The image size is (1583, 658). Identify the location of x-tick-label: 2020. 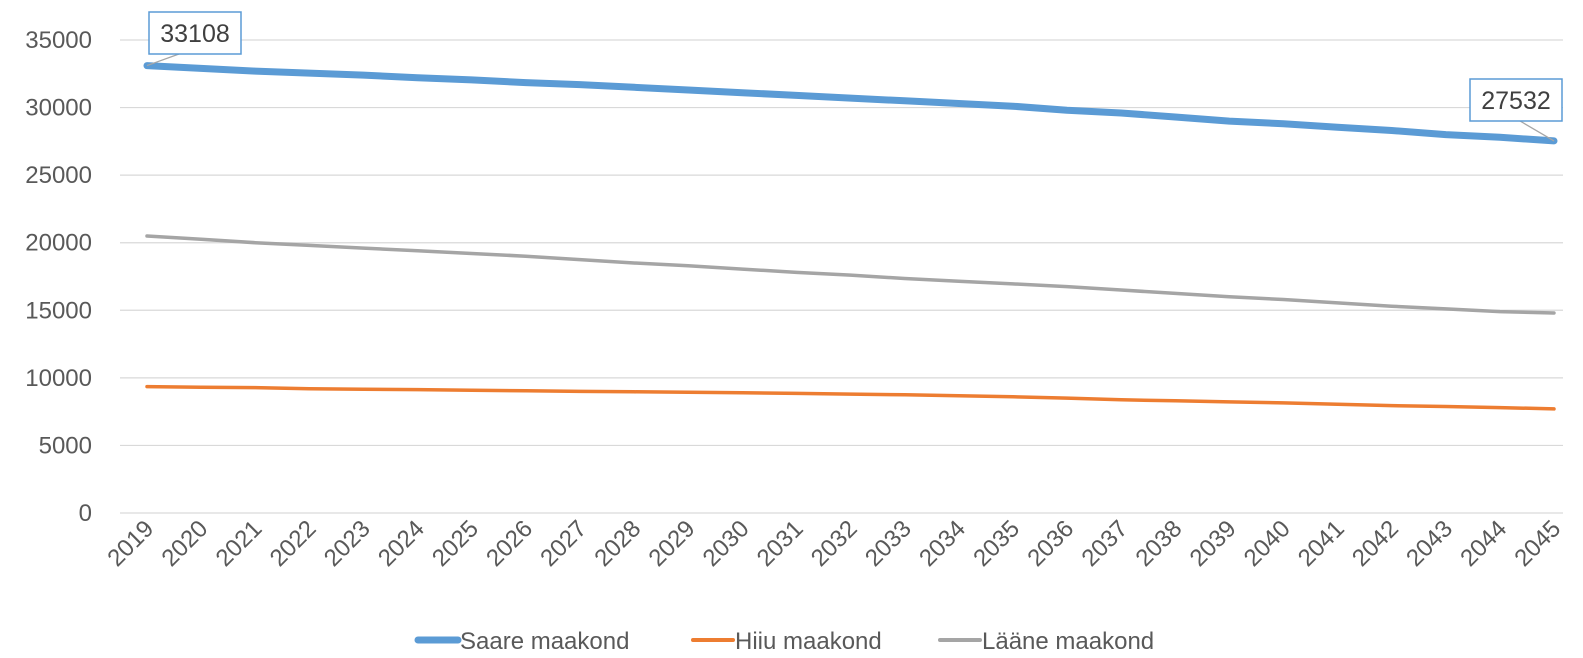
(185, 543).